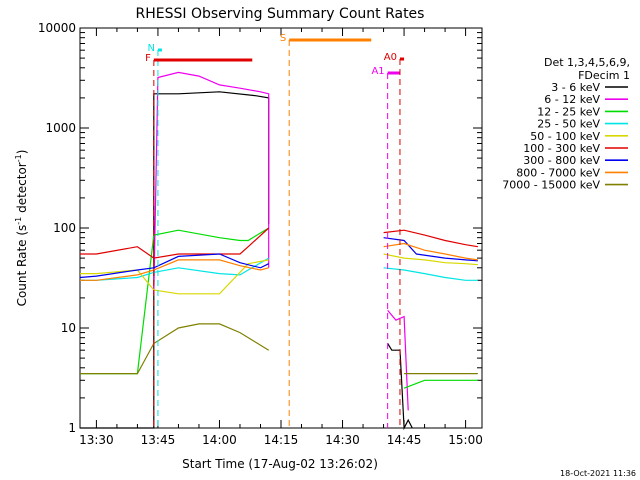  I want to click on y-label-part1: Count Rate (s, so click(22, 266).